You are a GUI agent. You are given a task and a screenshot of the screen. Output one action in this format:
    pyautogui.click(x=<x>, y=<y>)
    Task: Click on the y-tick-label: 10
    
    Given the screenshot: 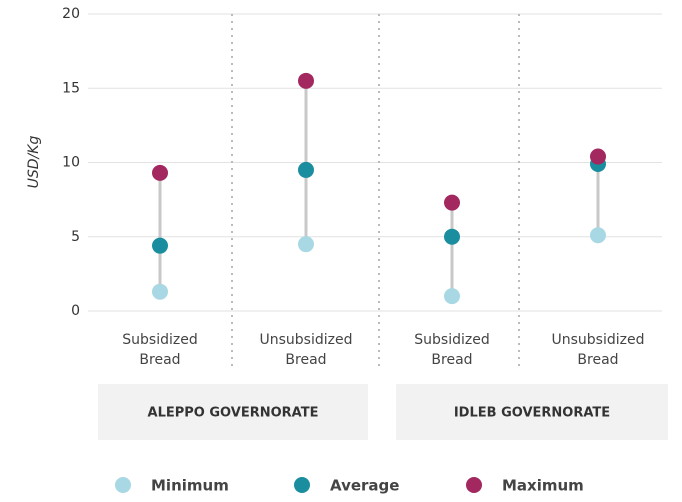 What is the action you would take?
    pyautogui.click(x=71, y=163)
    